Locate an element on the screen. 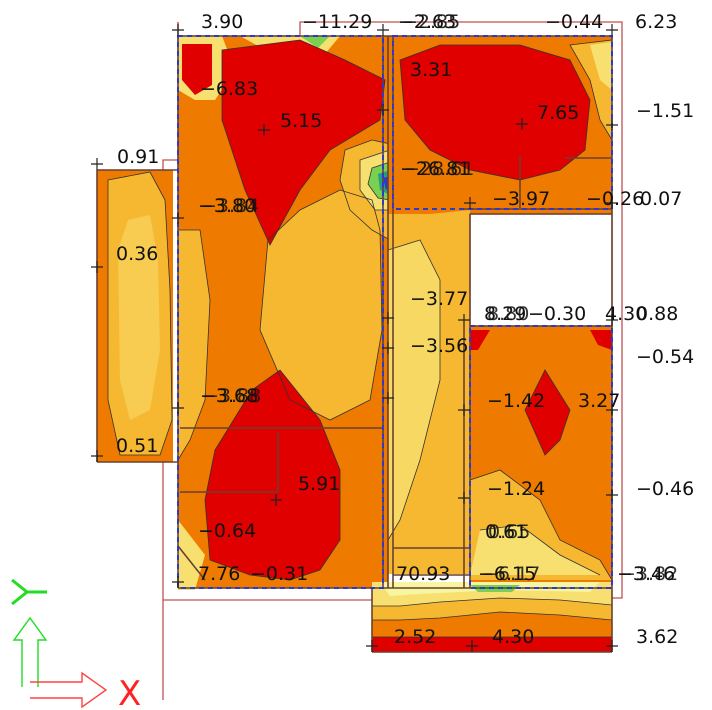  label-n3-80: −3.80 is located at coordinates (227, 206).